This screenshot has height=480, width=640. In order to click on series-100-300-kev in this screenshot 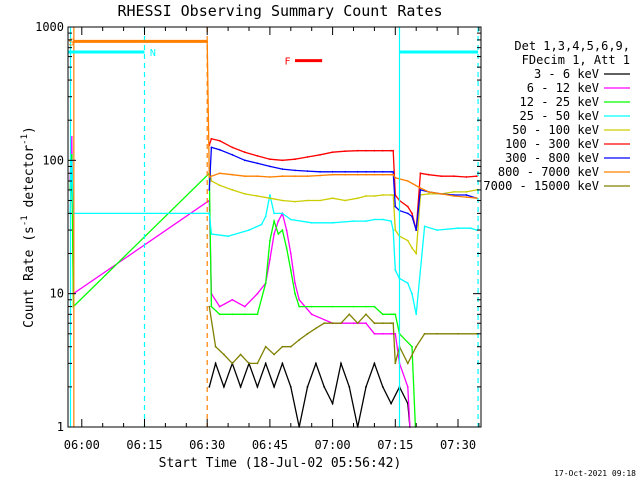, I will do `click(343, 184)`.